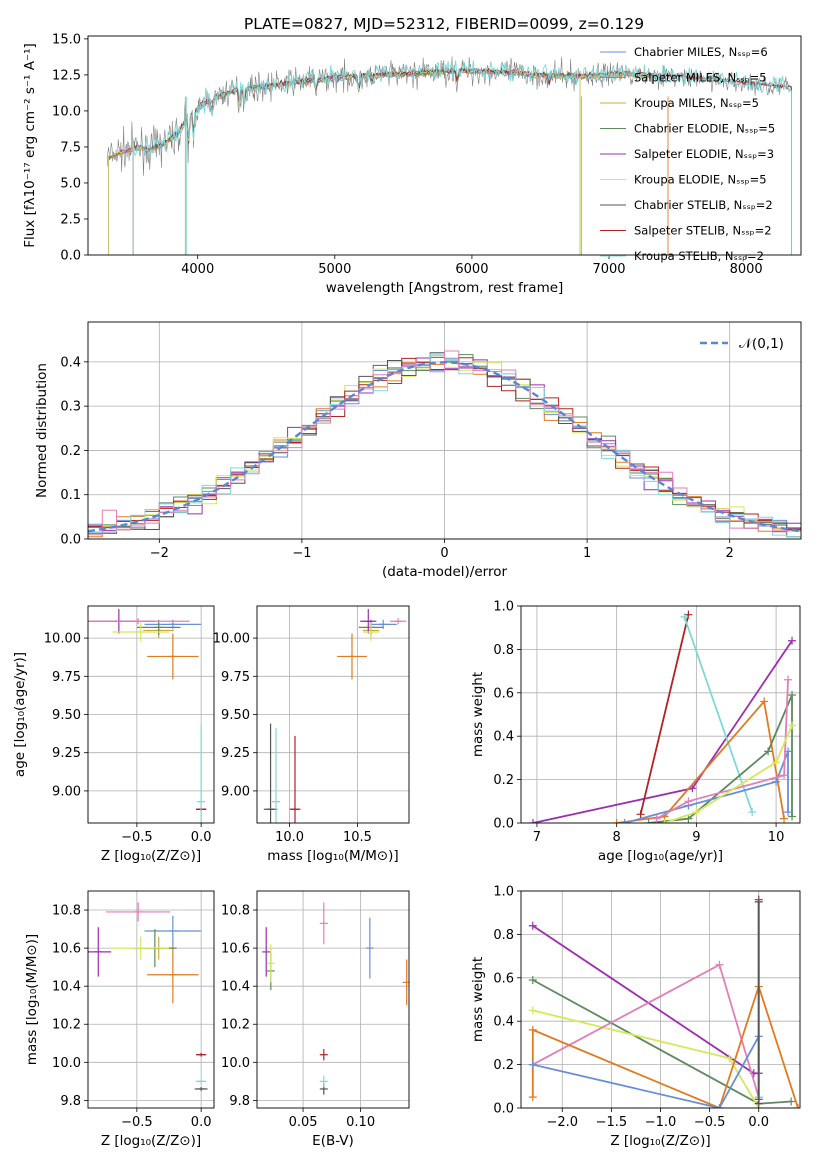 This screenshot has width=819, height=1170. I want to click on weight-line-salpeter_elodie, so click(662, 731).